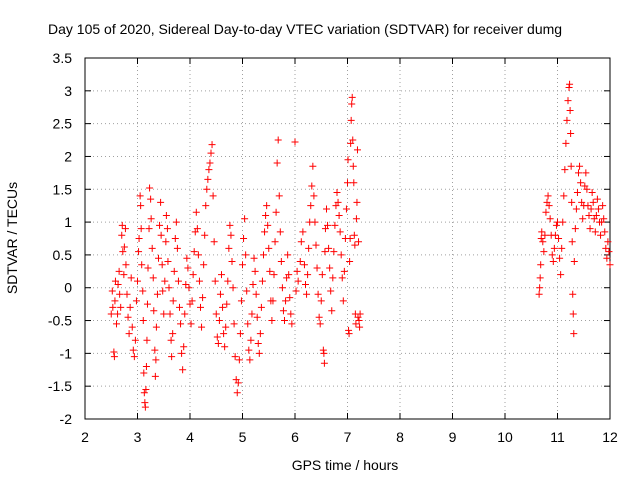  What do you see at coordinates (243, 437) in the screenshot?
I see `x-tick-label: 5` at bounding box center [243, 437].